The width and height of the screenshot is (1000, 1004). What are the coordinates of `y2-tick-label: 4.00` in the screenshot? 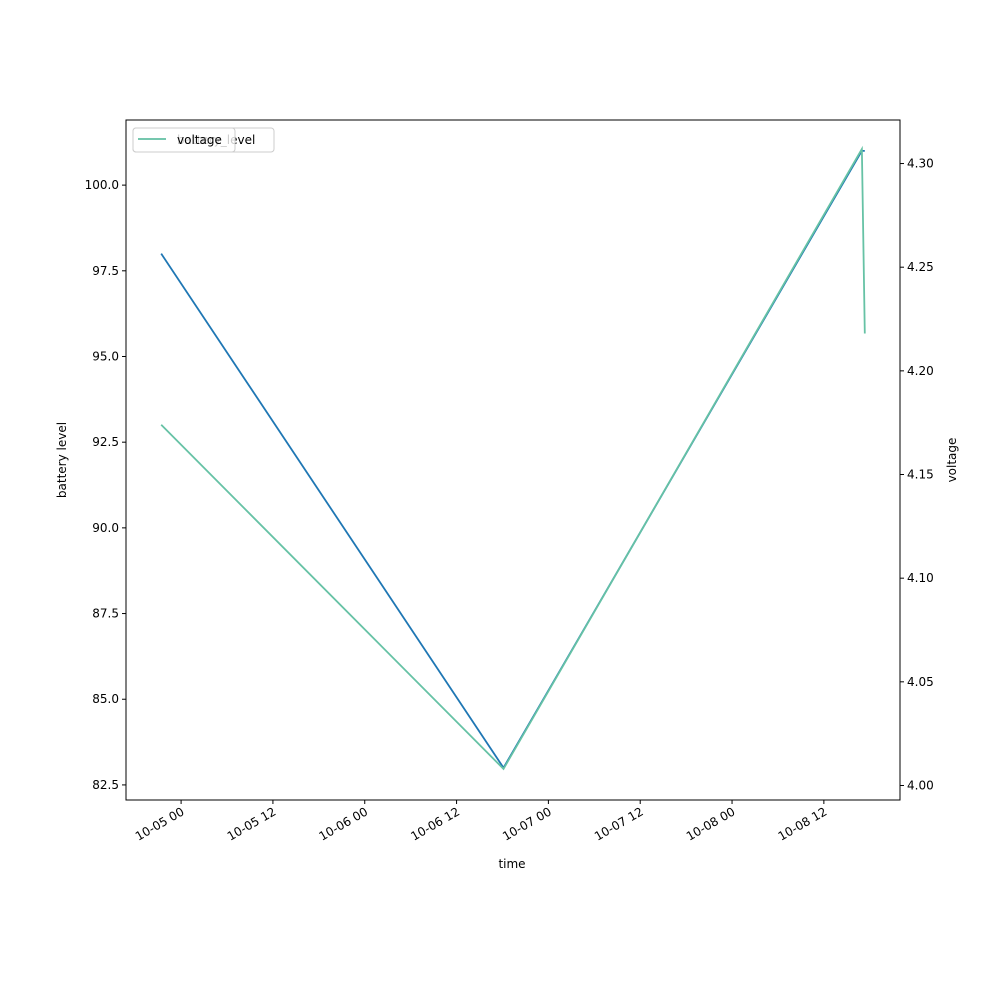 It's located at (920, 785).